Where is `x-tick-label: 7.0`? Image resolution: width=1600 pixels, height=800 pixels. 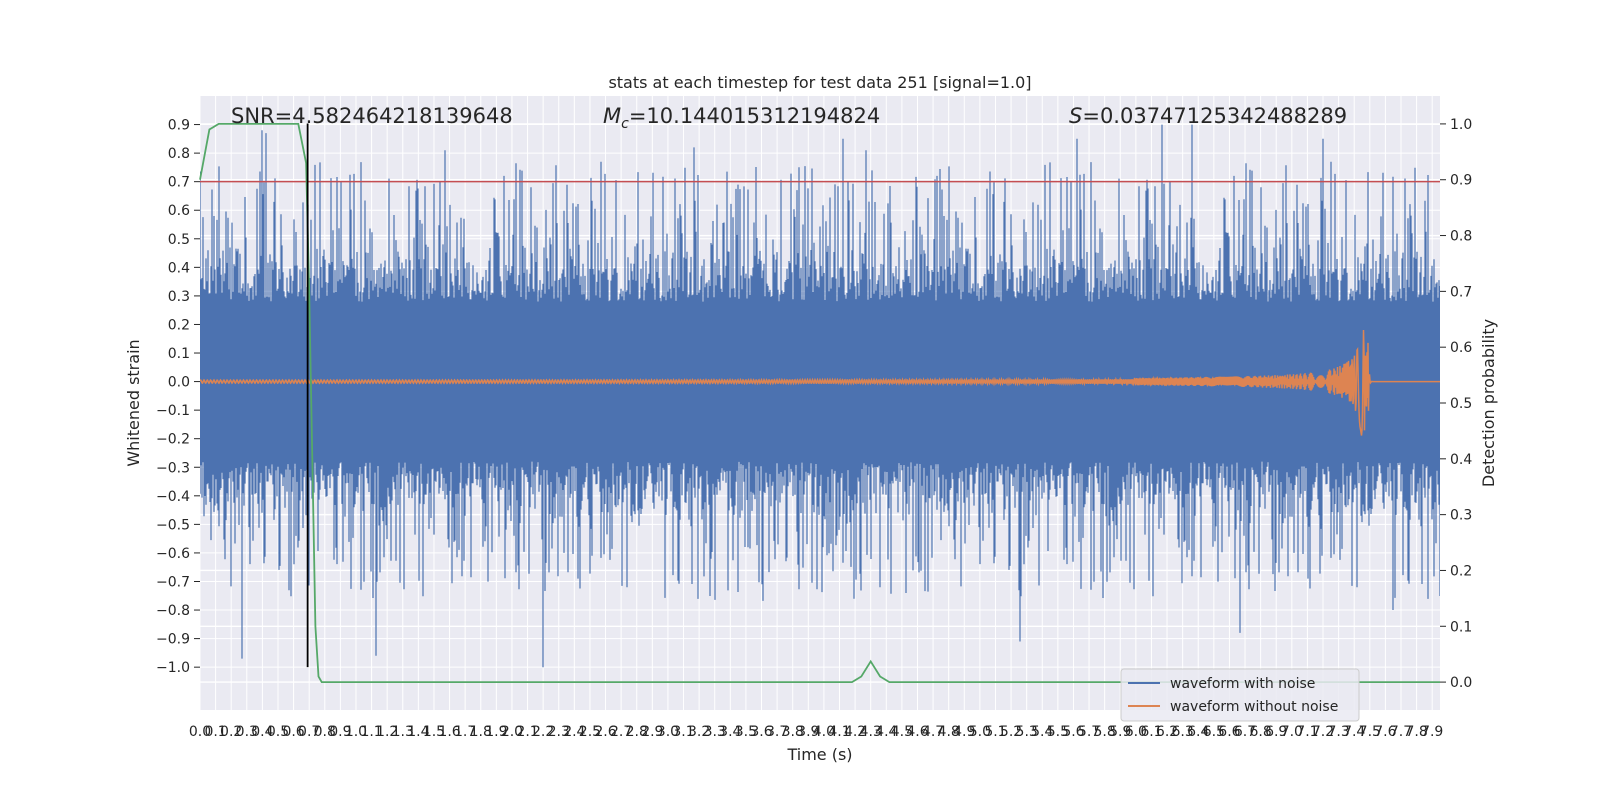
x-tick-label: 7.0 is located at coordinates (1292, 732).